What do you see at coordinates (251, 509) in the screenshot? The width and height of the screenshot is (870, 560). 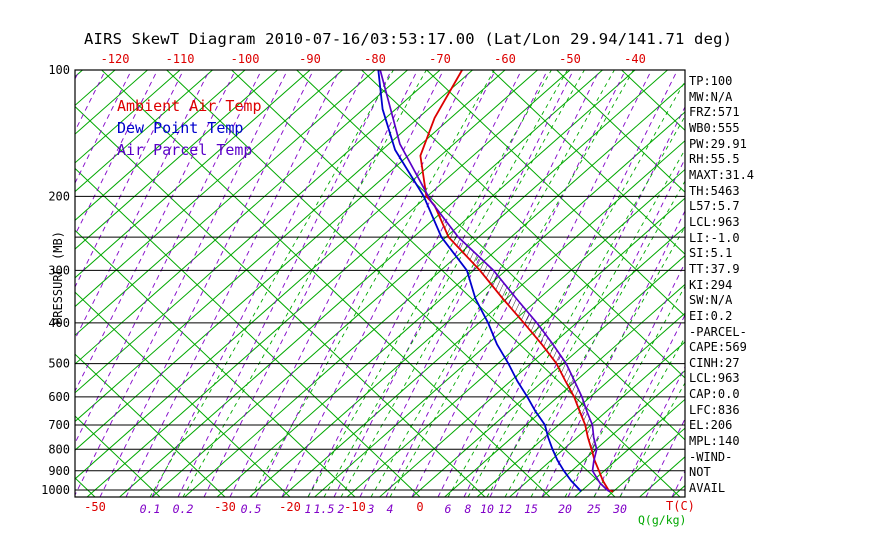 I see `q-tick-label: 0.5` at bounding box center [251, 509].